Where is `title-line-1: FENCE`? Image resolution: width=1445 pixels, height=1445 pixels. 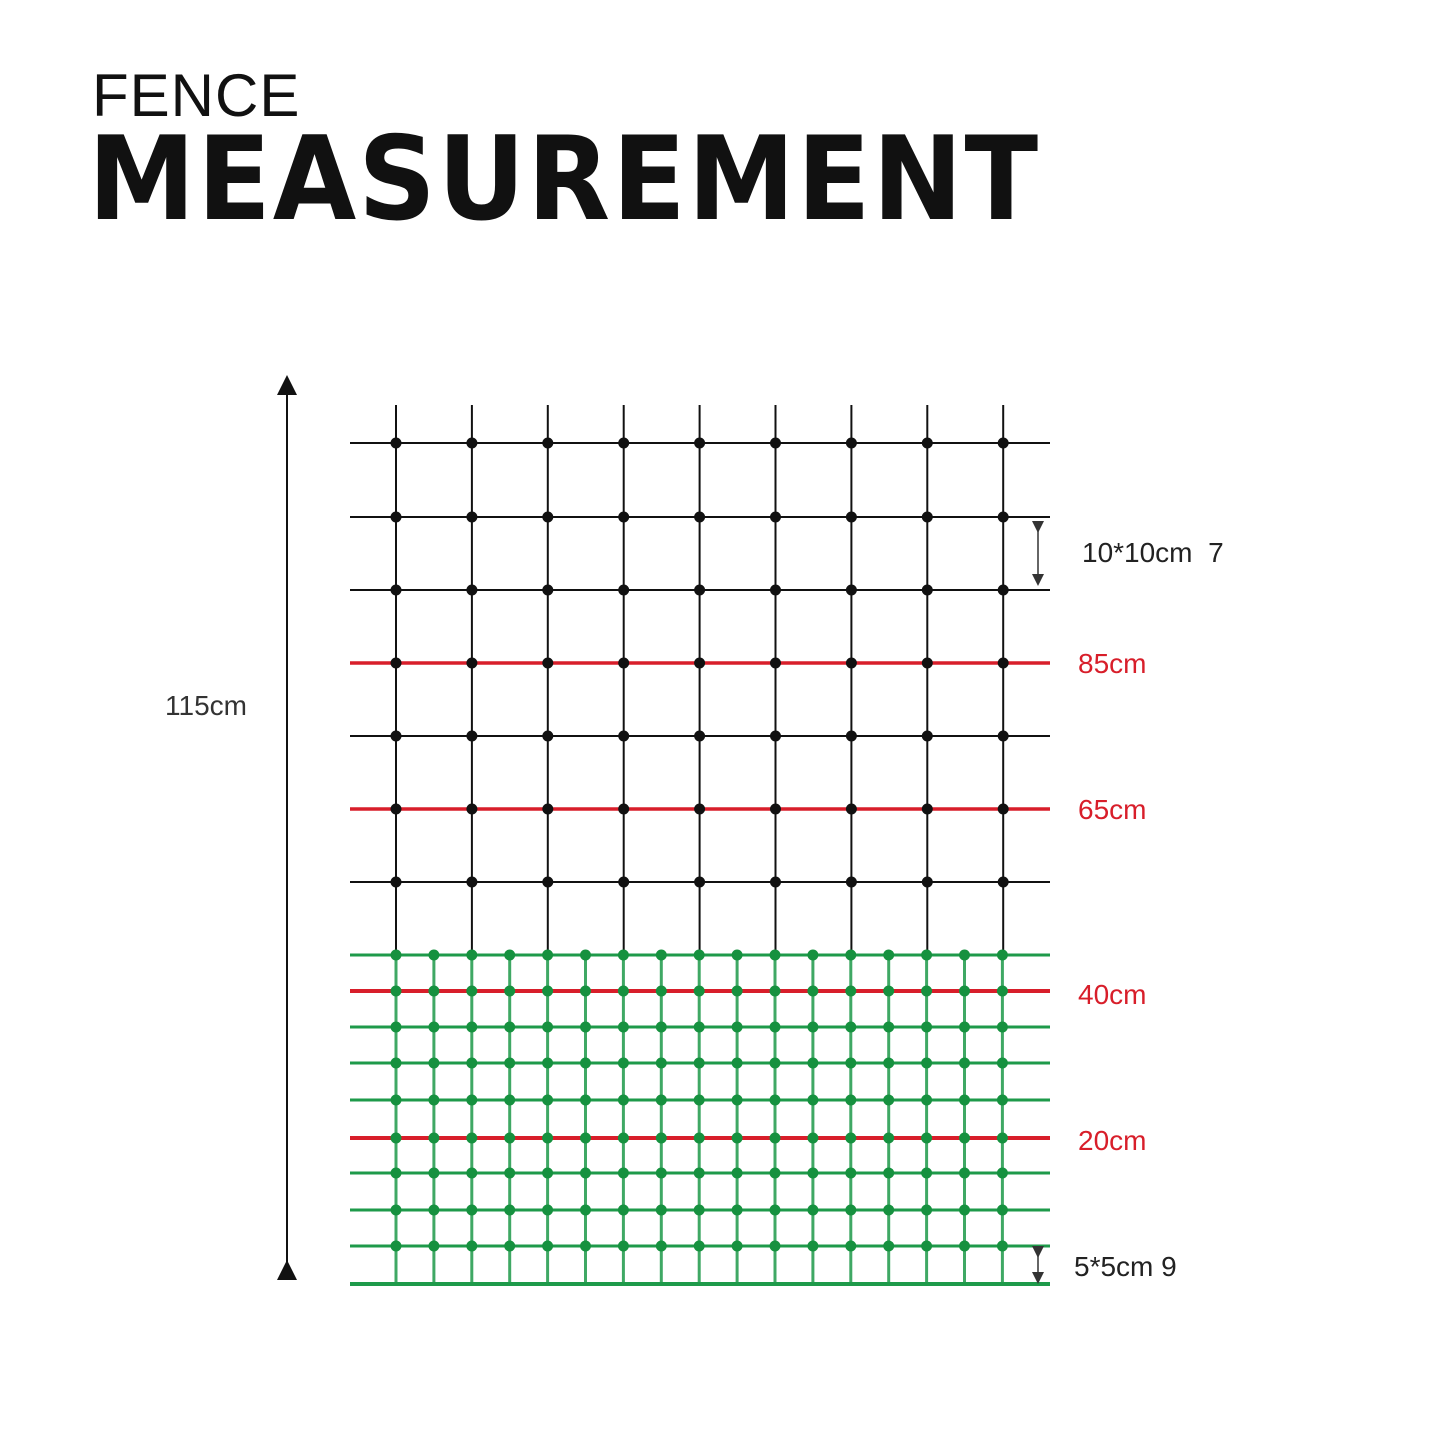
title-line-1: FENCE is located at coordinates (196, 95).